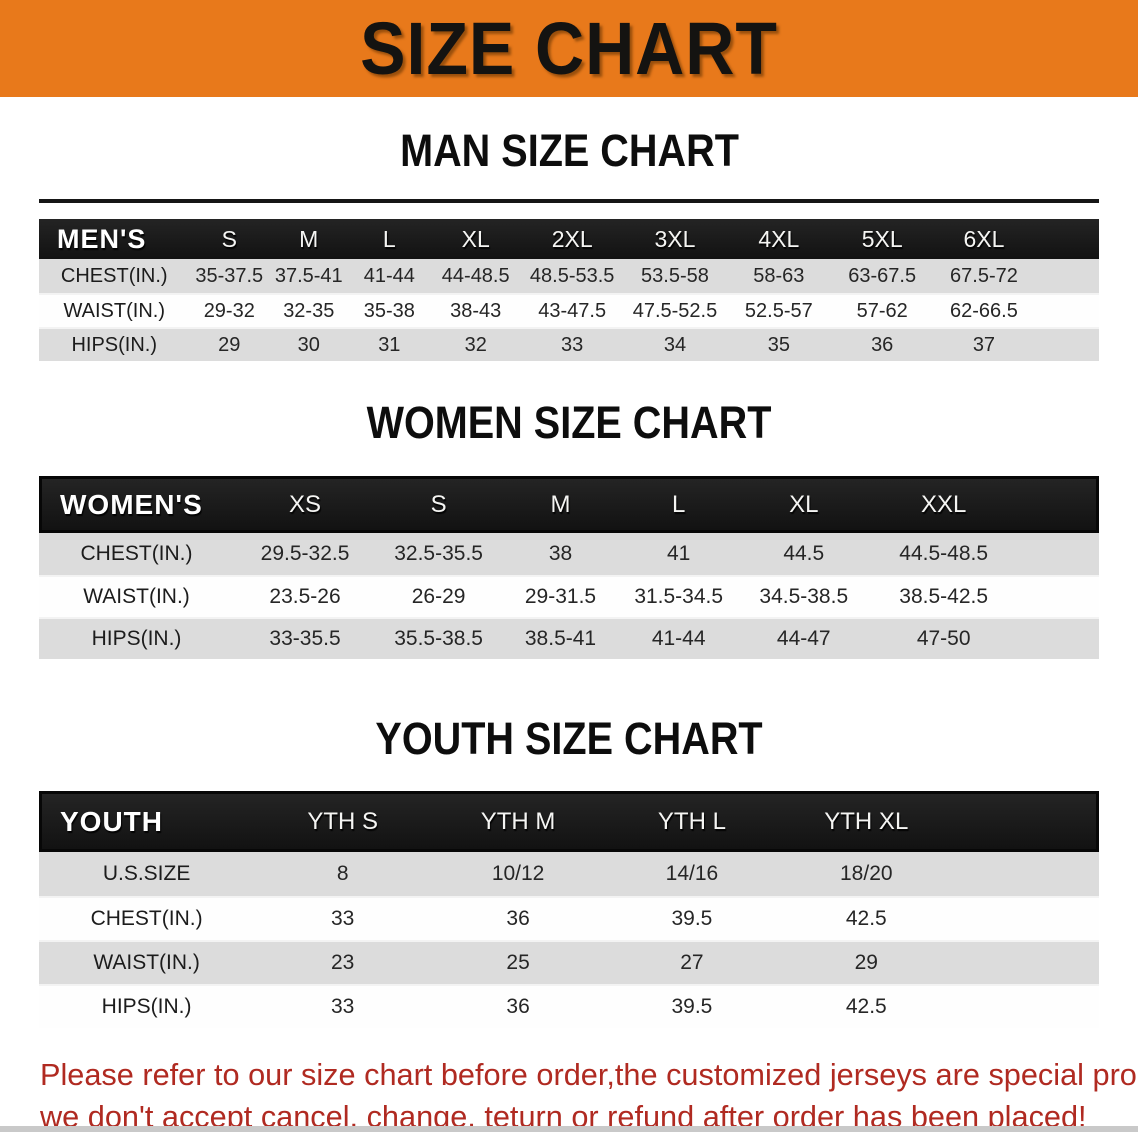 The width and height of the screenshot is (1138, 1132). I want to click on table-header-label: MEN'S, so click(114, 239).